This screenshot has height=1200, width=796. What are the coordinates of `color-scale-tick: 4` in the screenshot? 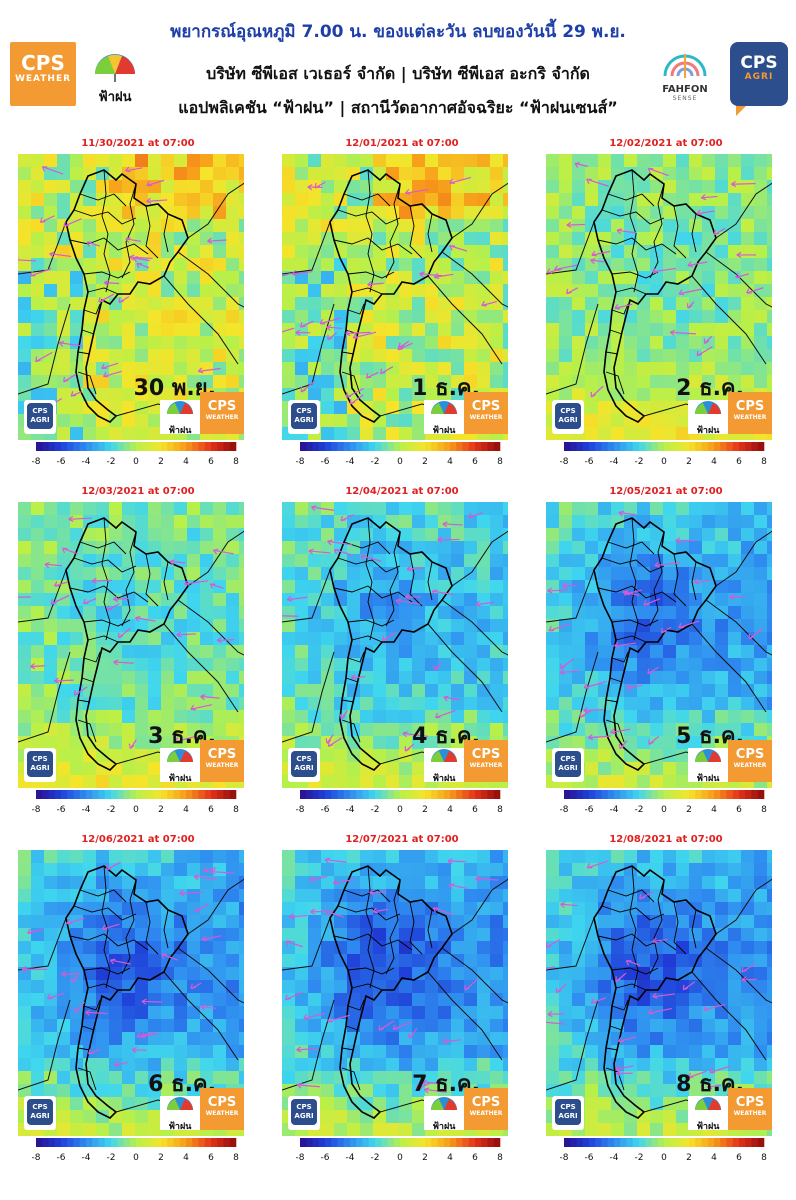 It's located at (714, 1158).